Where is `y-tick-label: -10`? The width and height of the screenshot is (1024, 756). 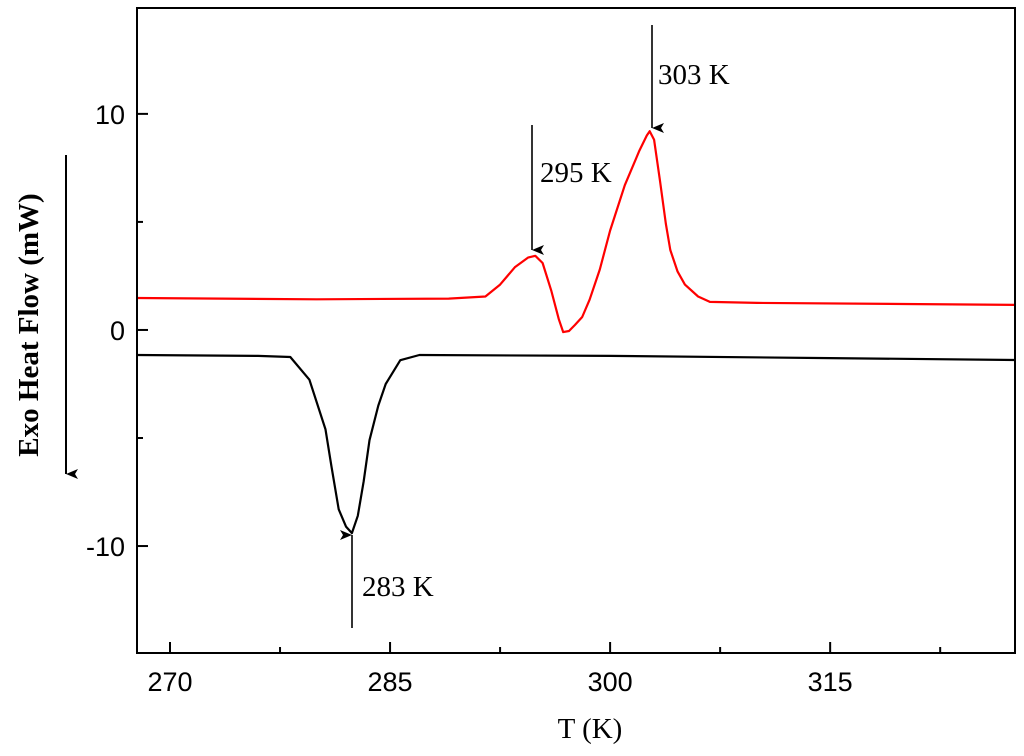 y-tick-label: -10 is located at coordinates (105, 547).